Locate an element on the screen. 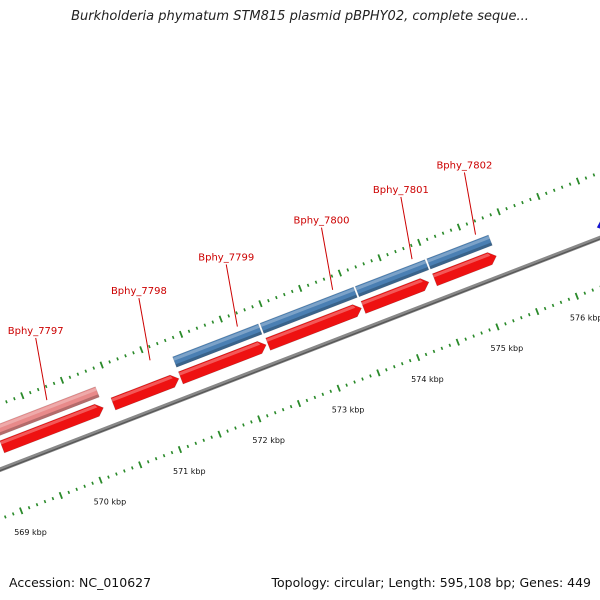  gene-label: Bphy_7798 is located at coordinates (139, 291).